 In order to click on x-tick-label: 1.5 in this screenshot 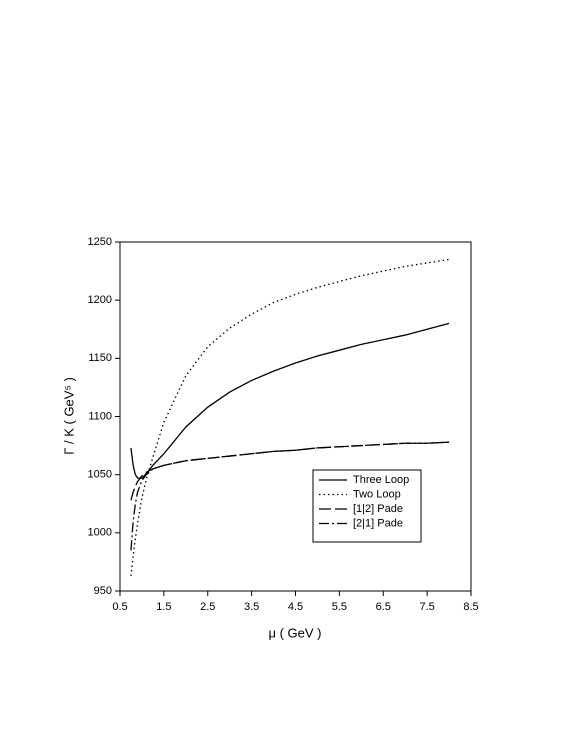, I will do `click(163, 607)`.